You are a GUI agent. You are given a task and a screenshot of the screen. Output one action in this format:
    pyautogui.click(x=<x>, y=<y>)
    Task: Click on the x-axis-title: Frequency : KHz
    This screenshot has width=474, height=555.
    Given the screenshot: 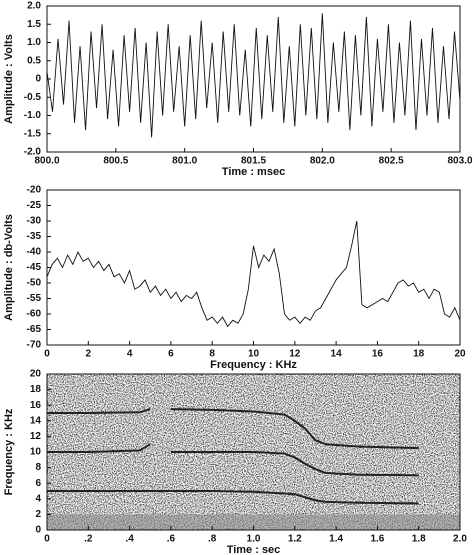 What is the action you would take?
    pyautogui.click(x=253, y=365)
    